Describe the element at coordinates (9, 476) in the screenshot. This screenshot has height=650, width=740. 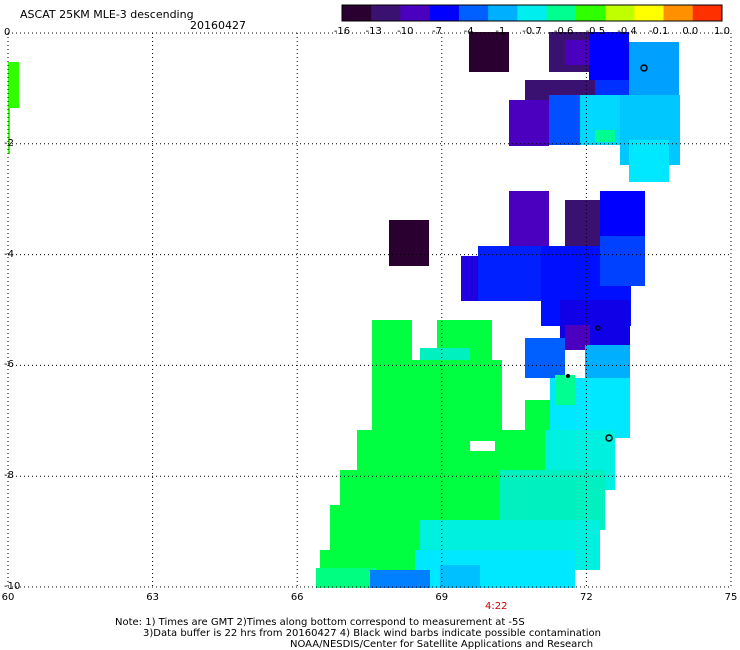
I see `y-tick-label: -8` at that location.